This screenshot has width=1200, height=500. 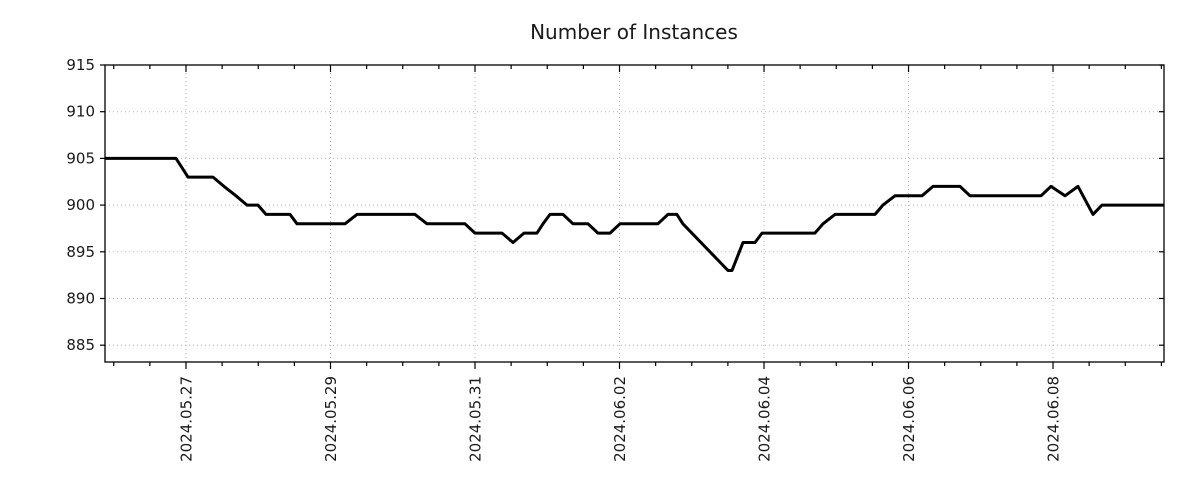 What do you see at coordinates (634, 32) in the screenshot?
I see `chart-title: Number of Instances` at bounding box center [634, 32].